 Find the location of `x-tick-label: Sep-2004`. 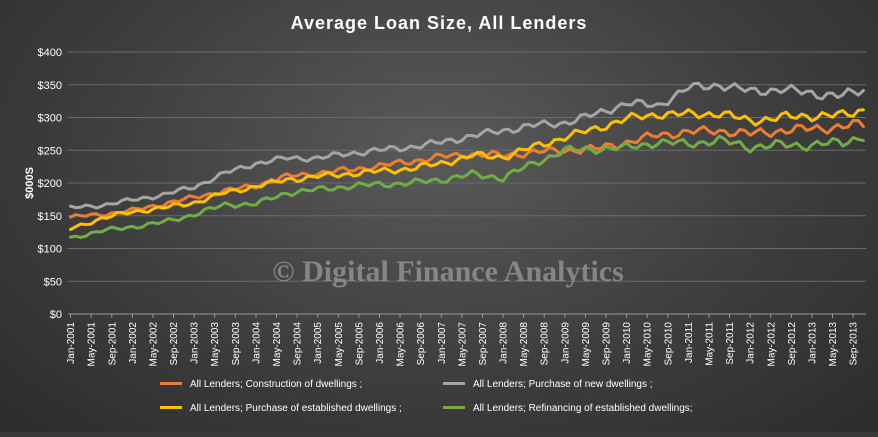

x-tick-label: Sep-2004 is located at coordinates (298, 344).